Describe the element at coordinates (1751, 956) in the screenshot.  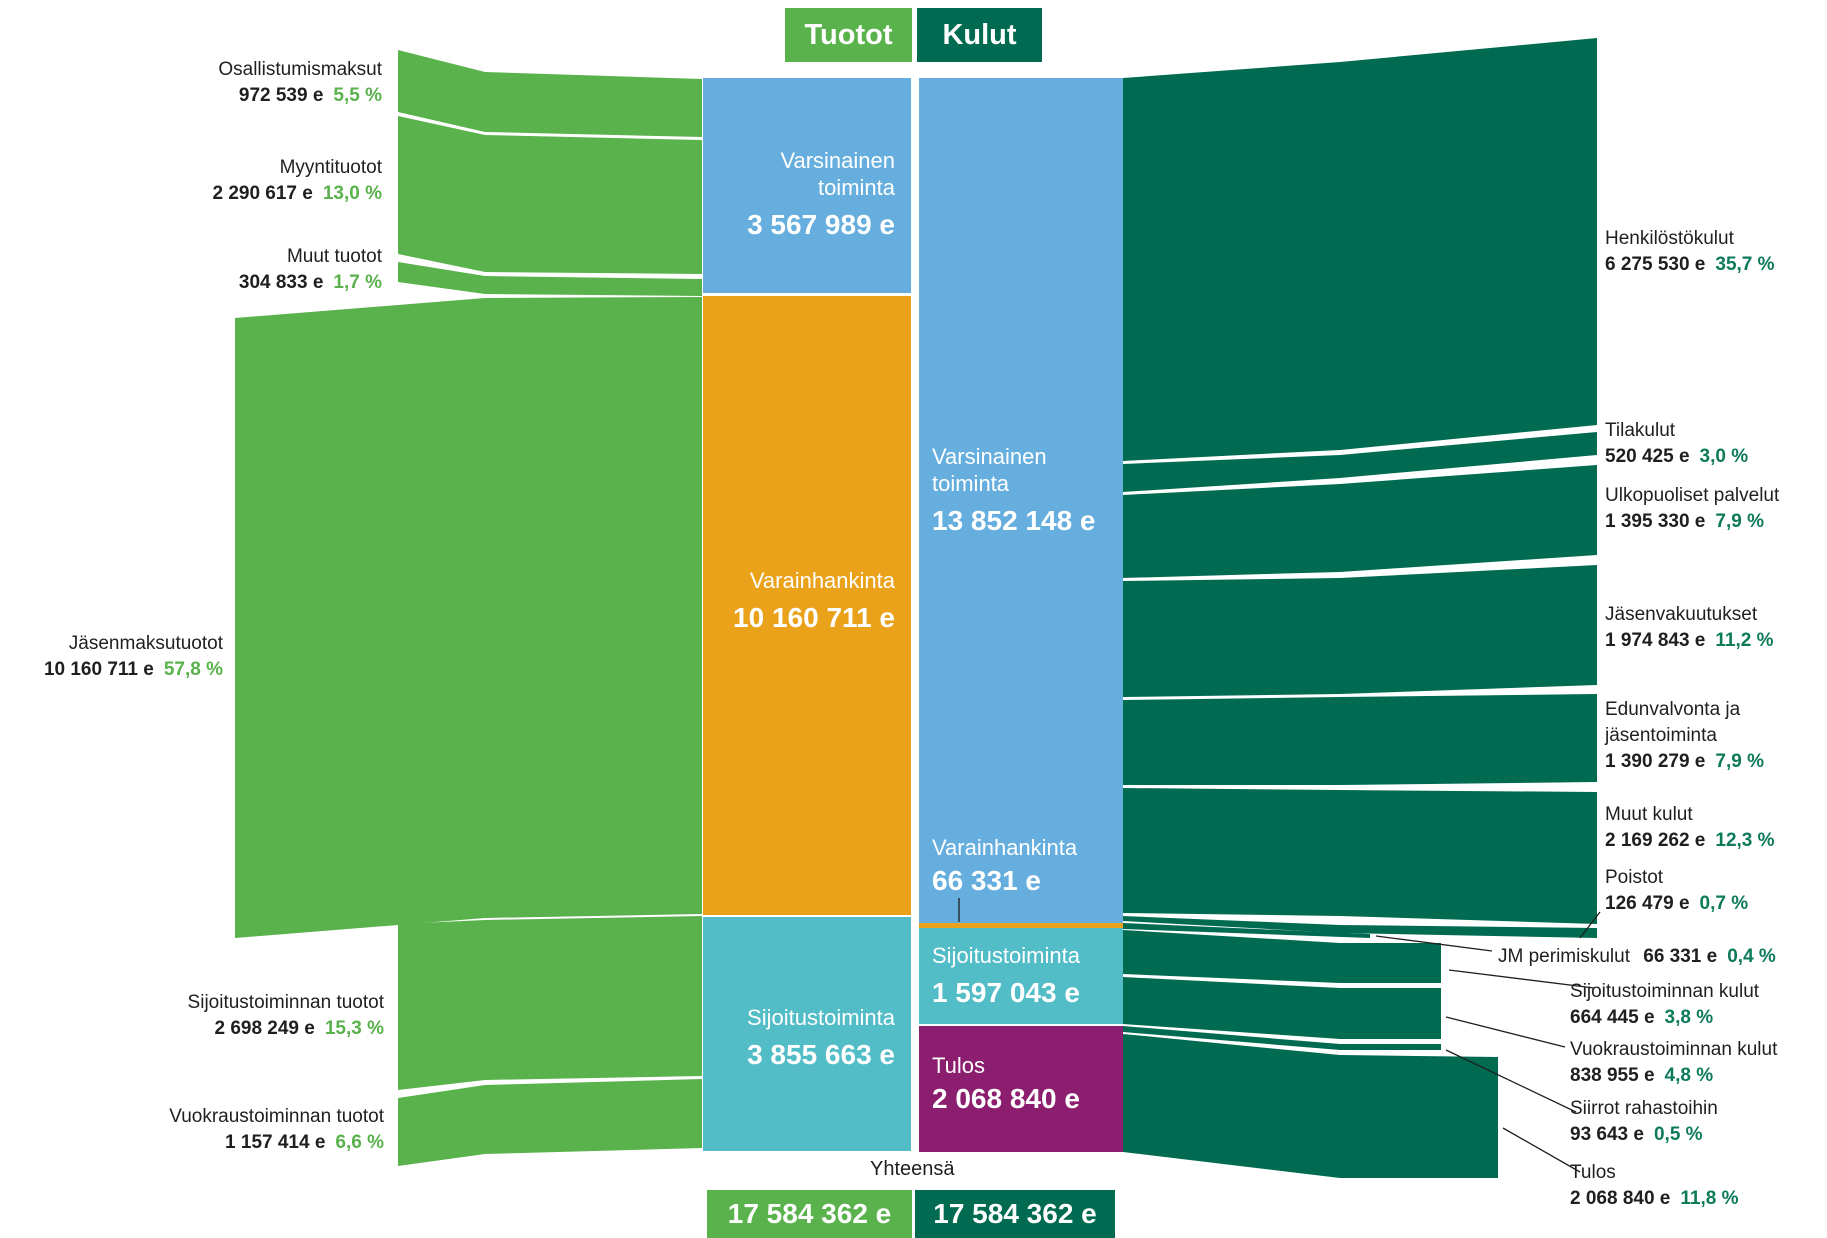
I see `expense-pct: 0,4 %` at that location.